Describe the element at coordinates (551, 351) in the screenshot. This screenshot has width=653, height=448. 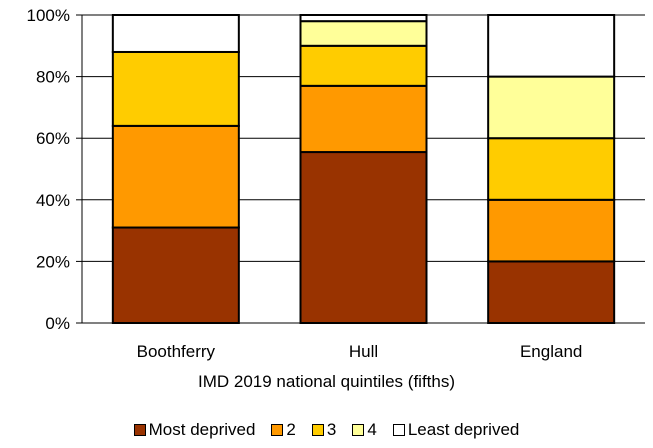
I see `x-tick-label: England` at that location.